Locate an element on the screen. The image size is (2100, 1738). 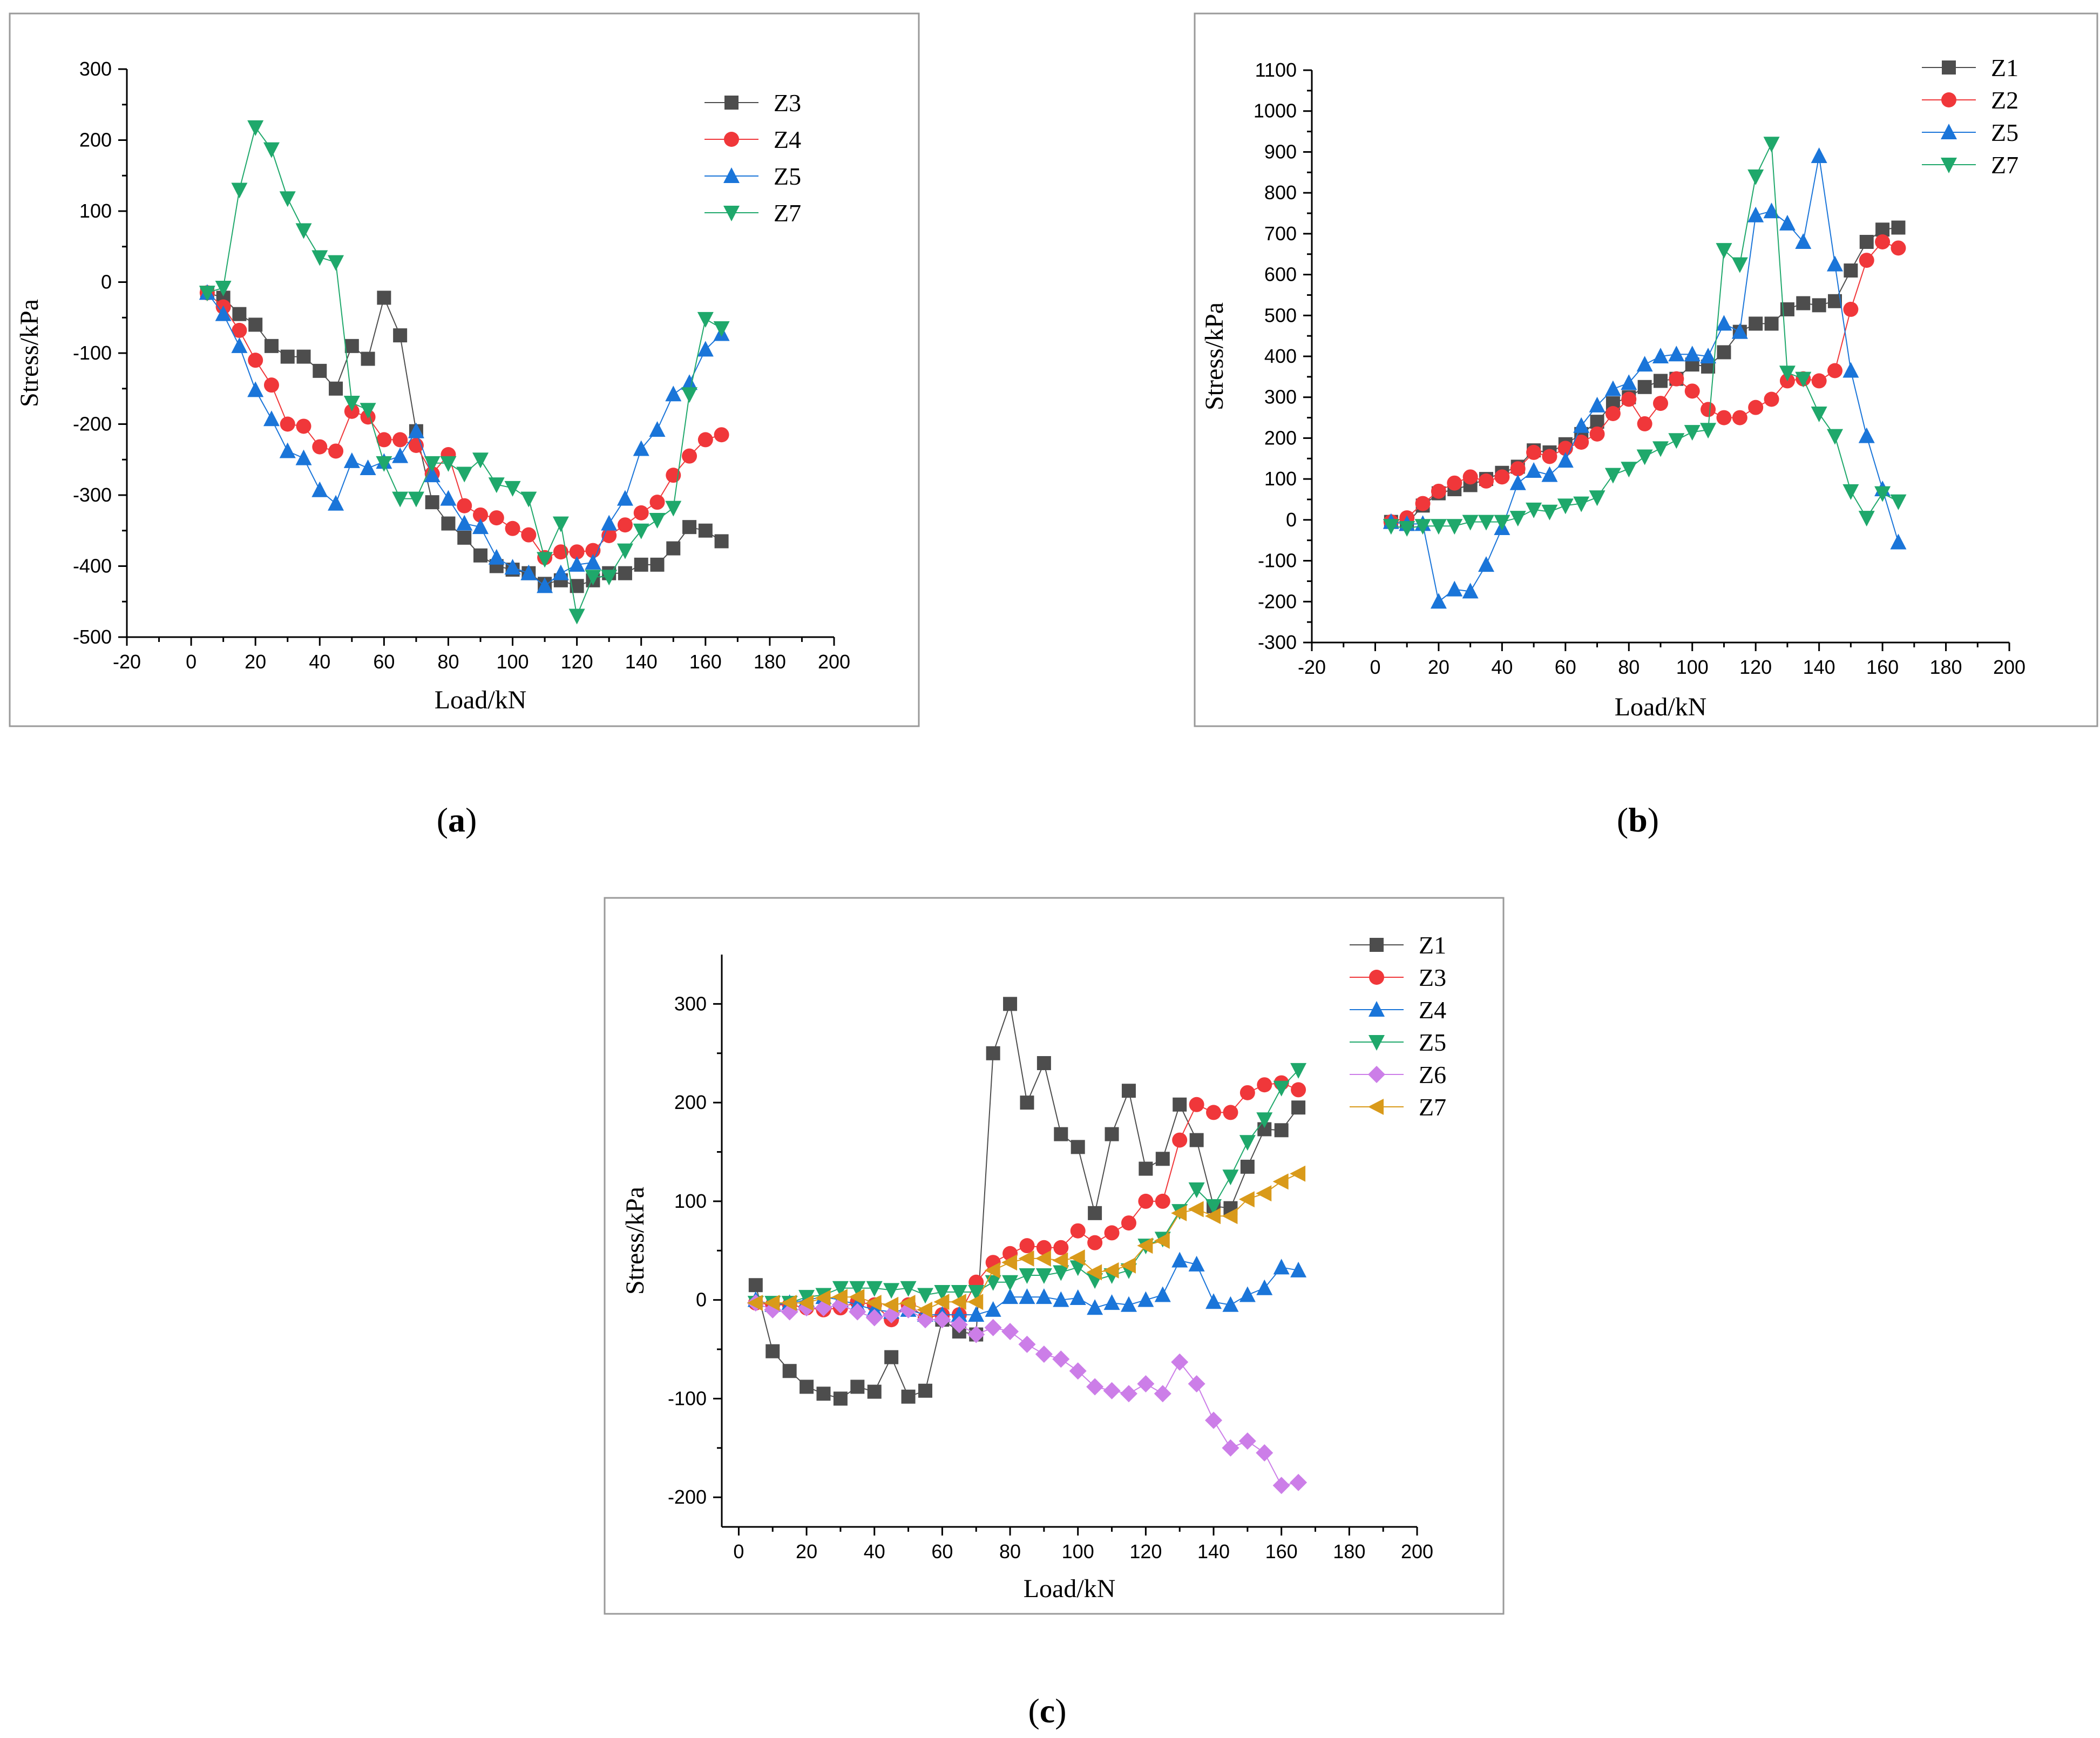
y-tick-label: 1000 is located at coordinates (1275, 111).